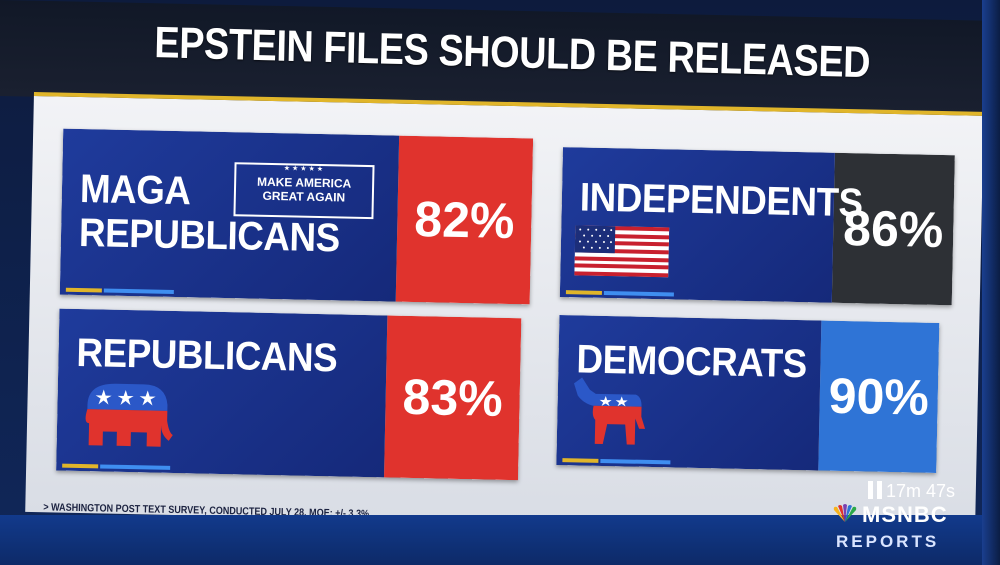  What do you see at coordinates (500, 540) in the screenshot?
I see `bottom-band` at bounding box center [500, 540].